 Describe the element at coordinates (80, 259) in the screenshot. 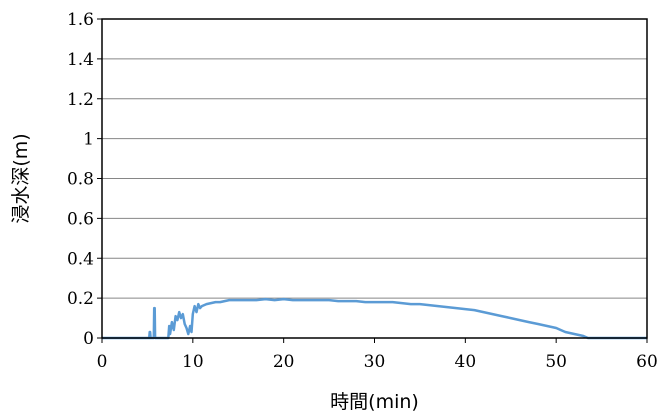

I see `y-tick-label: 0.4` at that location.